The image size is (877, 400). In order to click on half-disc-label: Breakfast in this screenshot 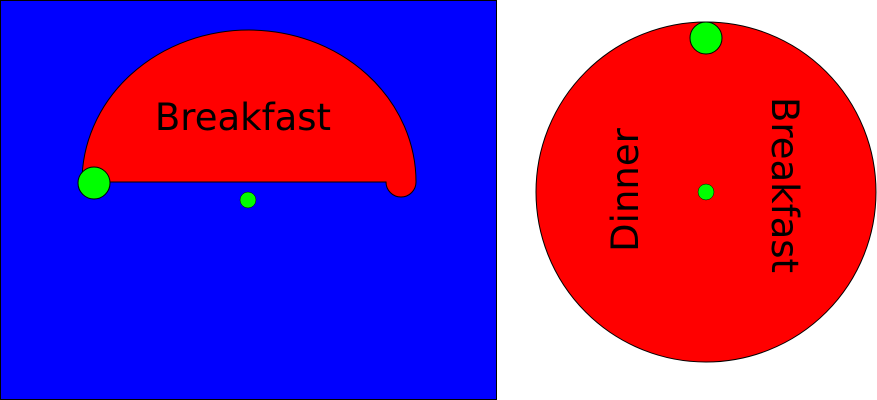, I will do `click(243, 117)`.